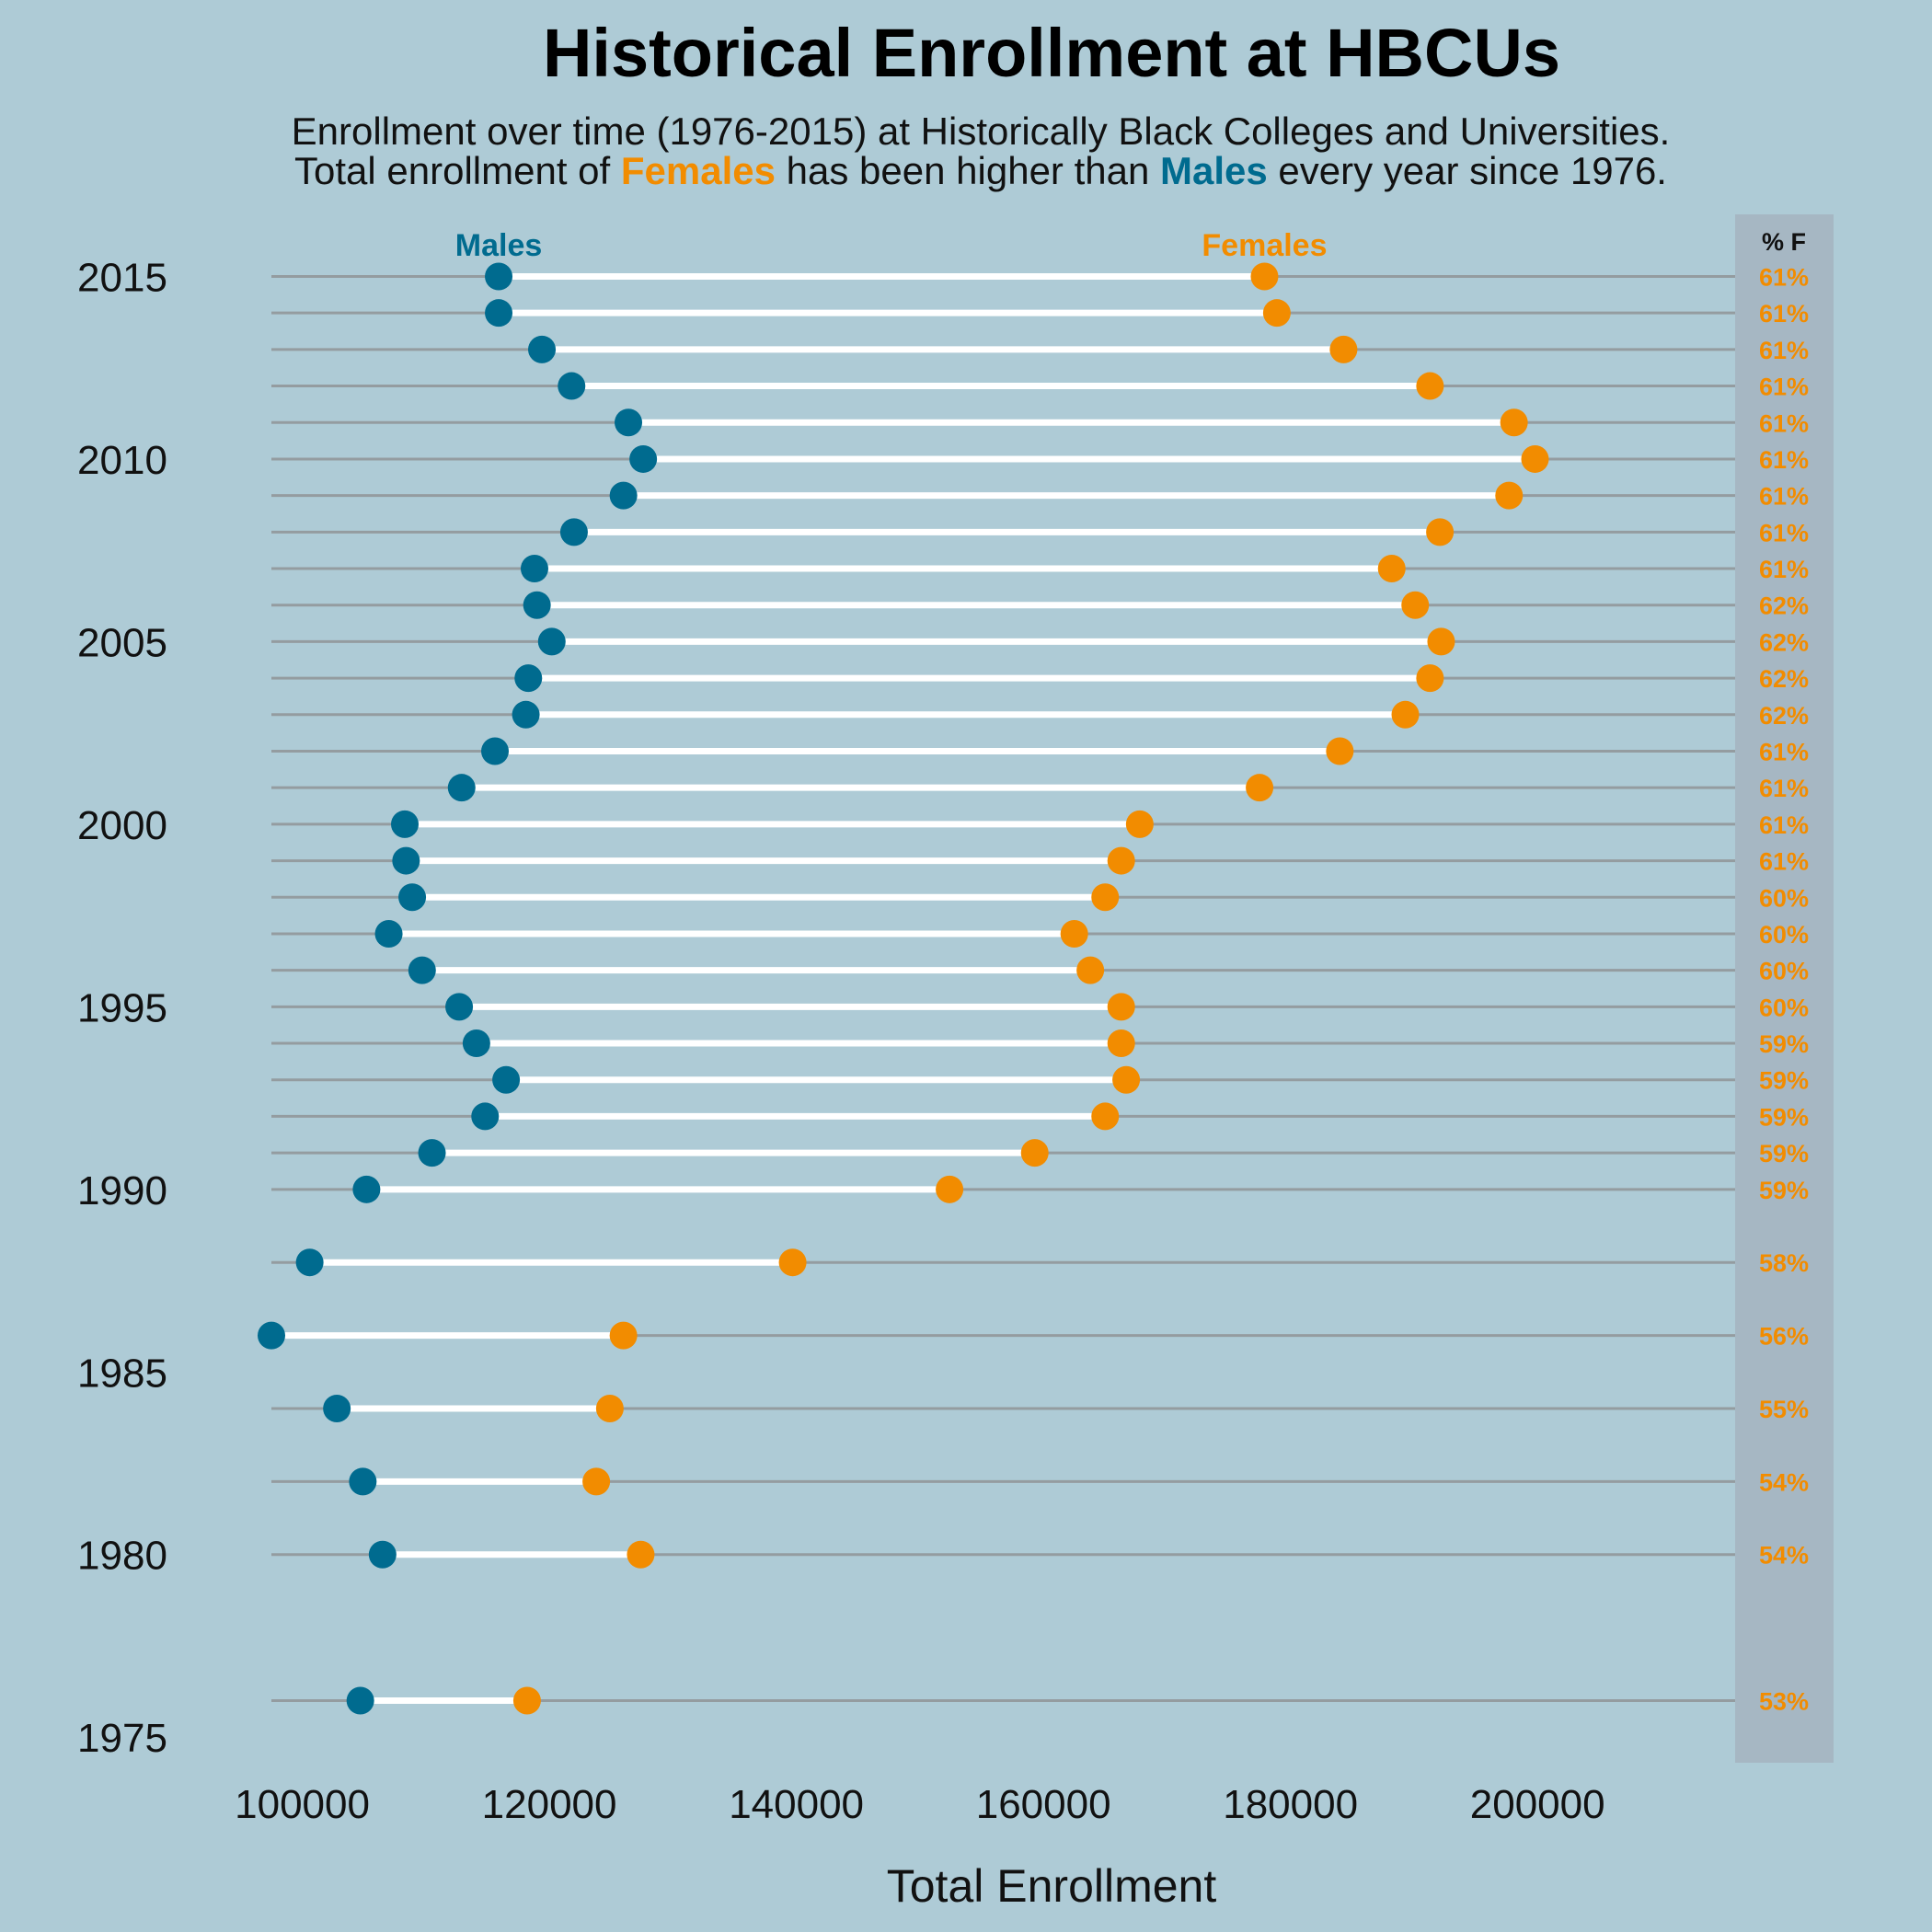 The image size is (1932, 1932). What do you see at coordinates (122, 460) in the screenshot?
I see `y-tick-label: 2010` at bounding box center [122, 460].